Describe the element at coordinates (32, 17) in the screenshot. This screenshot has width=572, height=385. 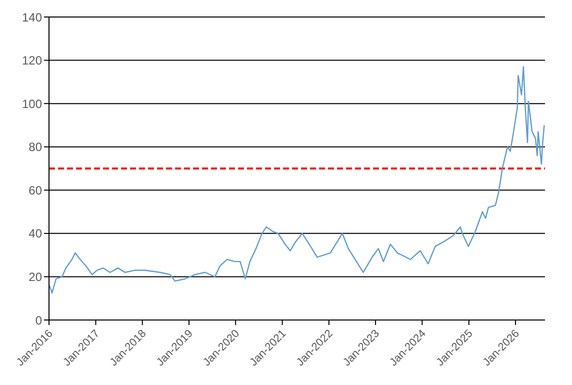
I see `y-tick-label: 140` at that location.